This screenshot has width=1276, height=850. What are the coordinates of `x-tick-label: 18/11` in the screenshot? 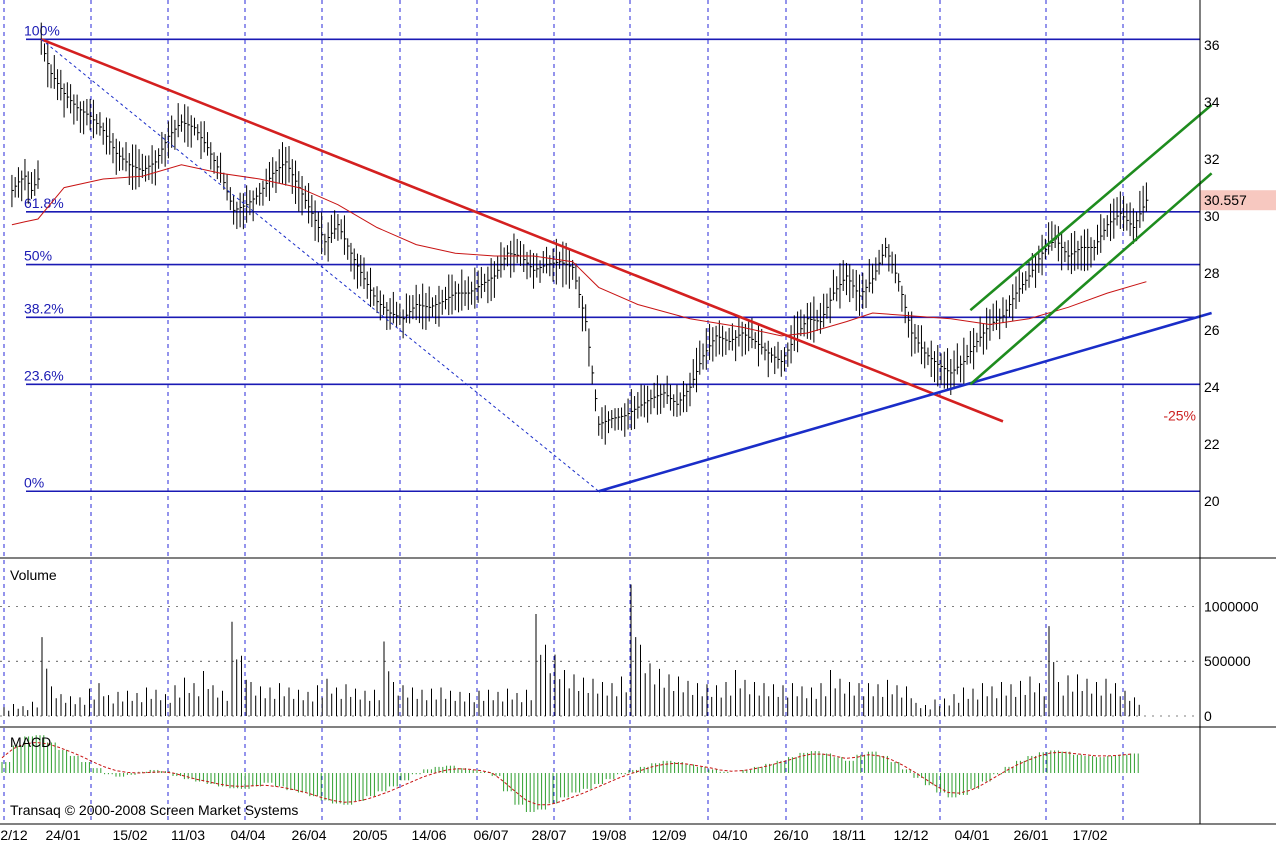 It's located at (849, 835).